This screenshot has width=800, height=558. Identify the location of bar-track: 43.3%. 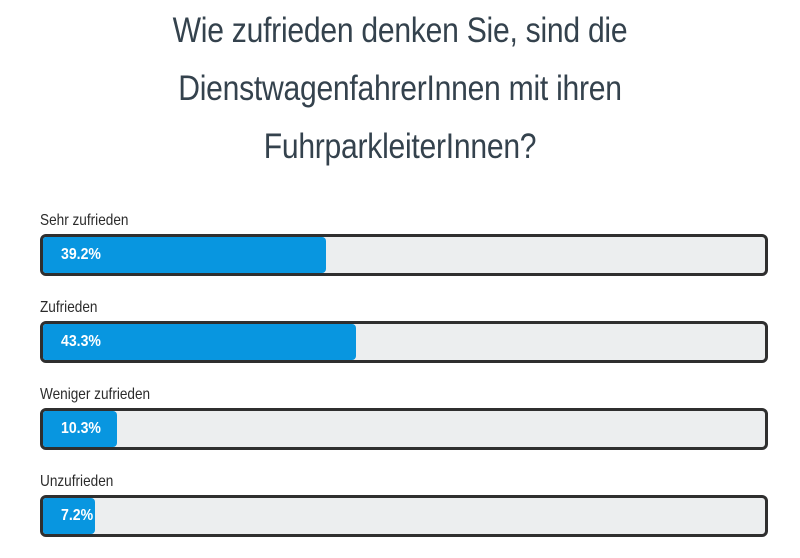
(404, 342).